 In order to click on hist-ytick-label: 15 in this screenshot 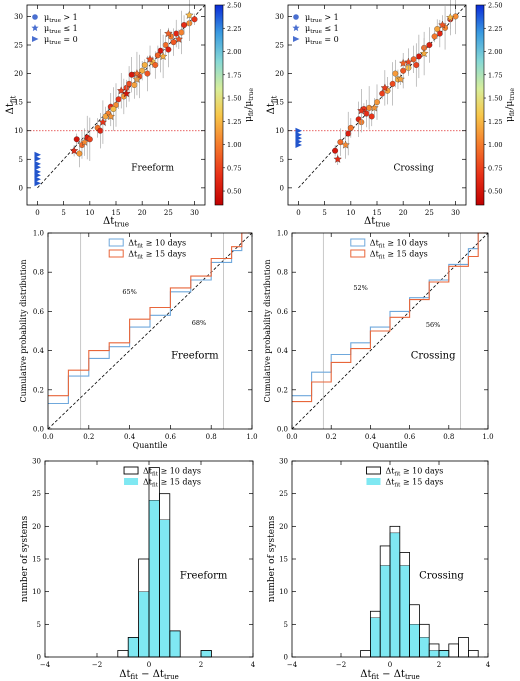, I will do `click(283, 560)`.